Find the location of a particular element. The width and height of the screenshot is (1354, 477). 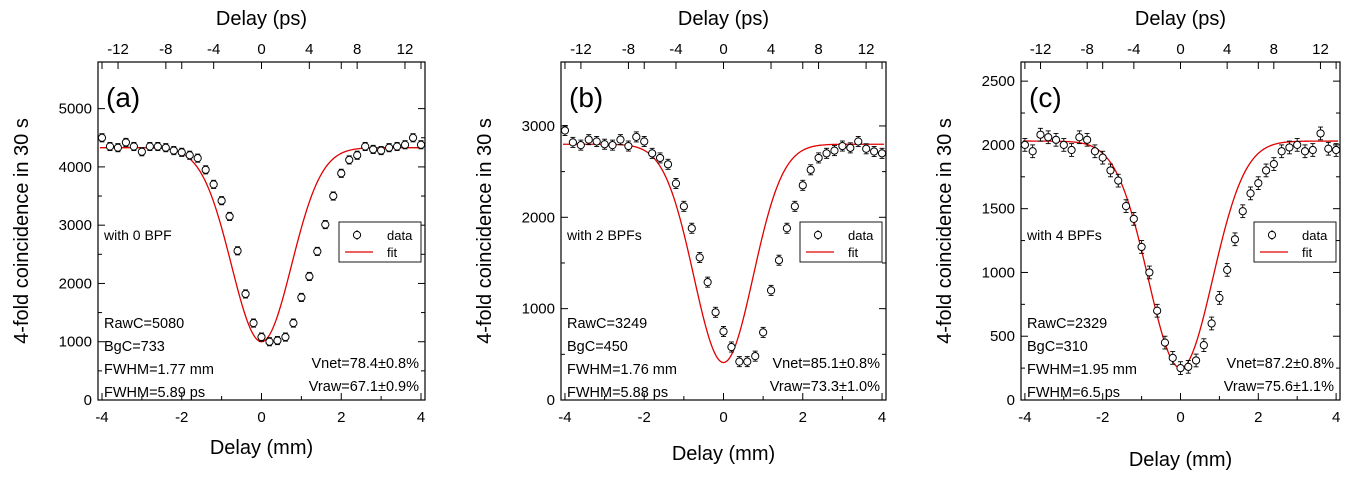

top-axis-title-b: Delay (ps) is located at coordinates (723, 19).